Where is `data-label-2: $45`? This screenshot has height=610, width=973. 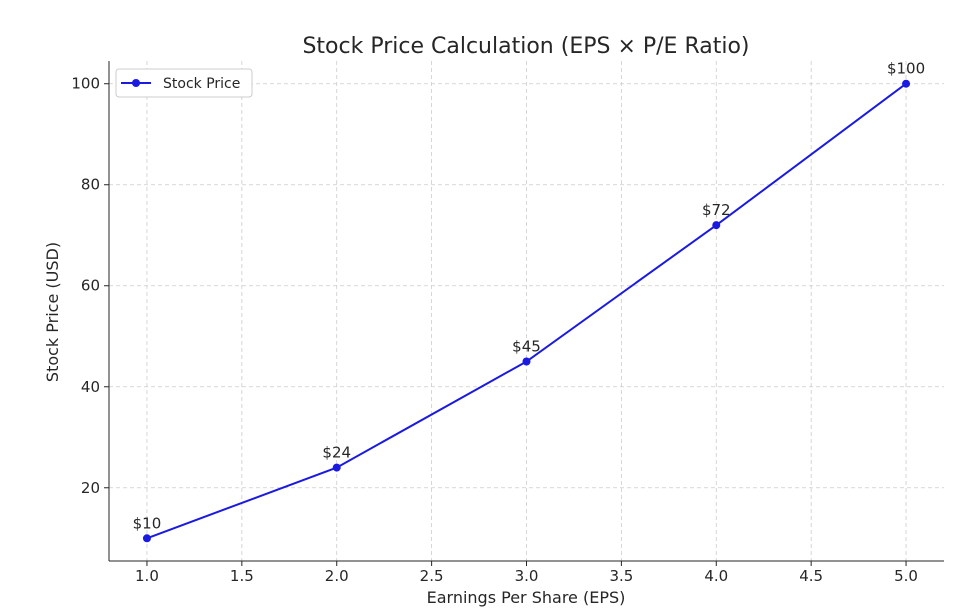
data-label-2: $45 is located at coordinates (526, 347).